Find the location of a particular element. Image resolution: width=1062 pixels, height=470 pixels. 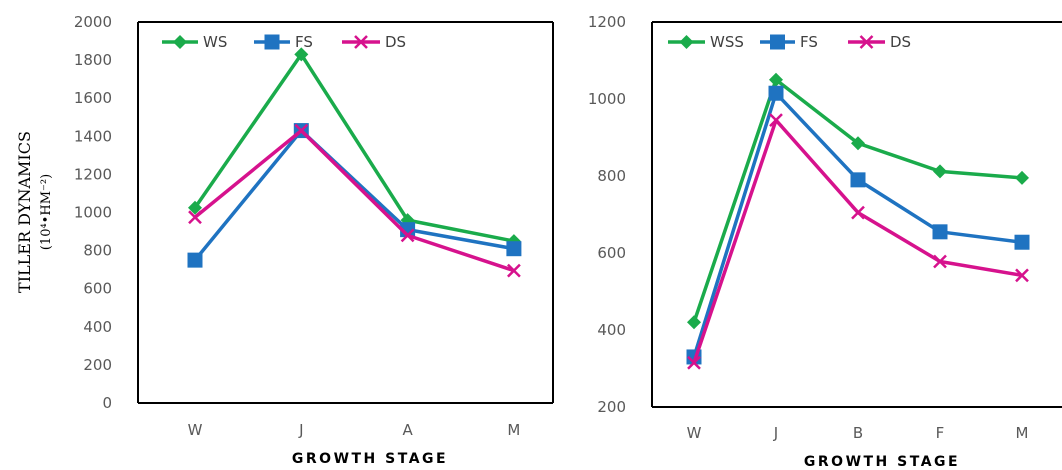

right-legend-wss-label: WSS is located at coordinates (727, 42).